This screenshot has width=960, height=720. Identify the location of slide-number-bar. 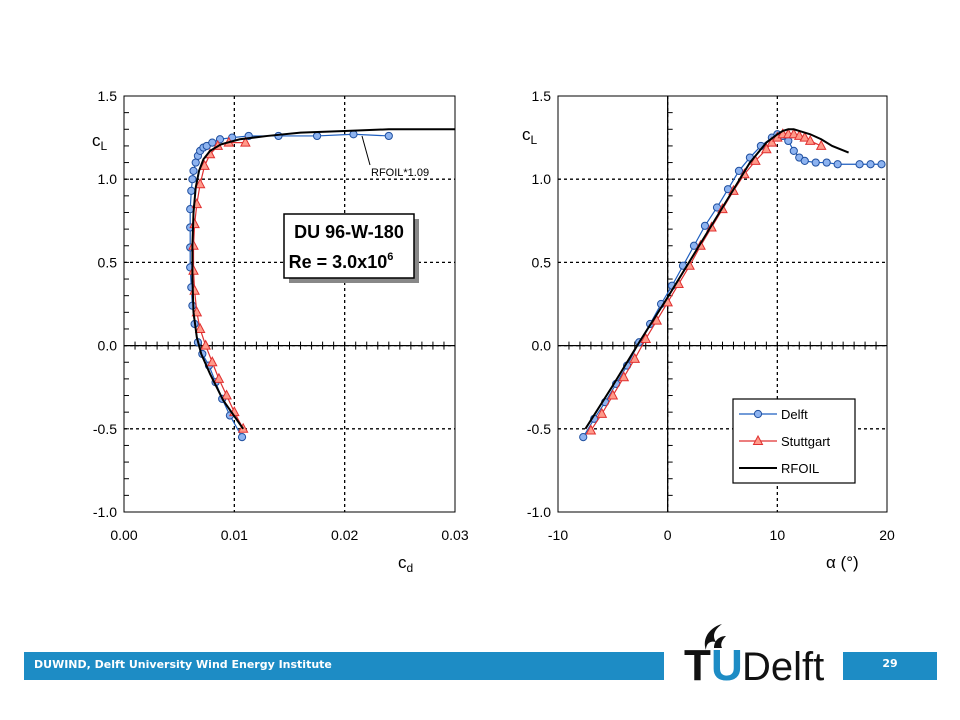
(890, 666).